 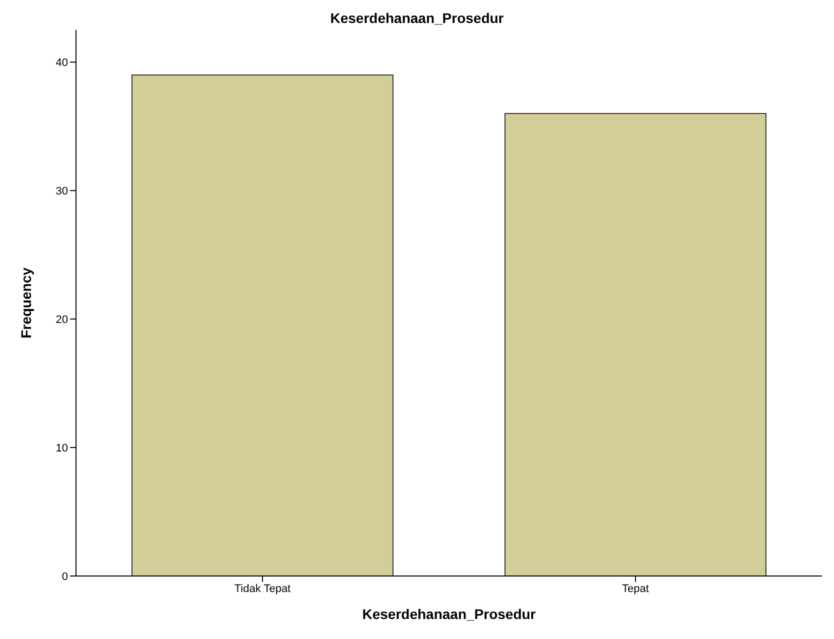 What do you see at coordinates (62, 448) in the screenshot?
I see `y-tick-label: 10` at bounding box center [62, 448].